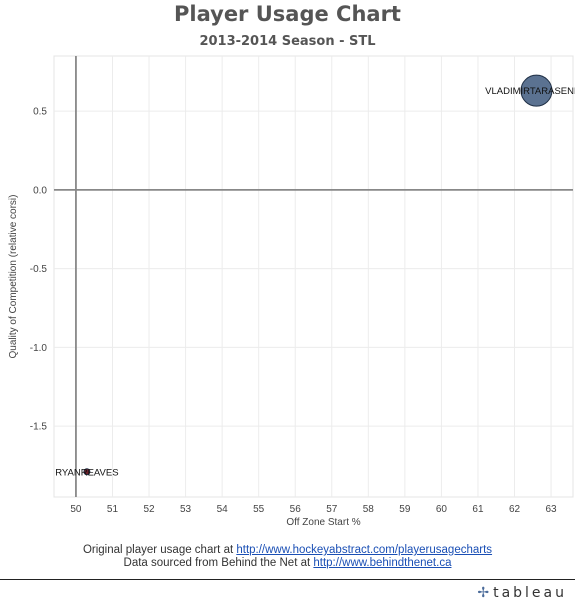 The height and width of the screenshot is (607, 575). What do you see at coordinates (287, 14) in the screenshot?
I see `chart-title: Player Usage Chart` at bounding box center [287, 14].